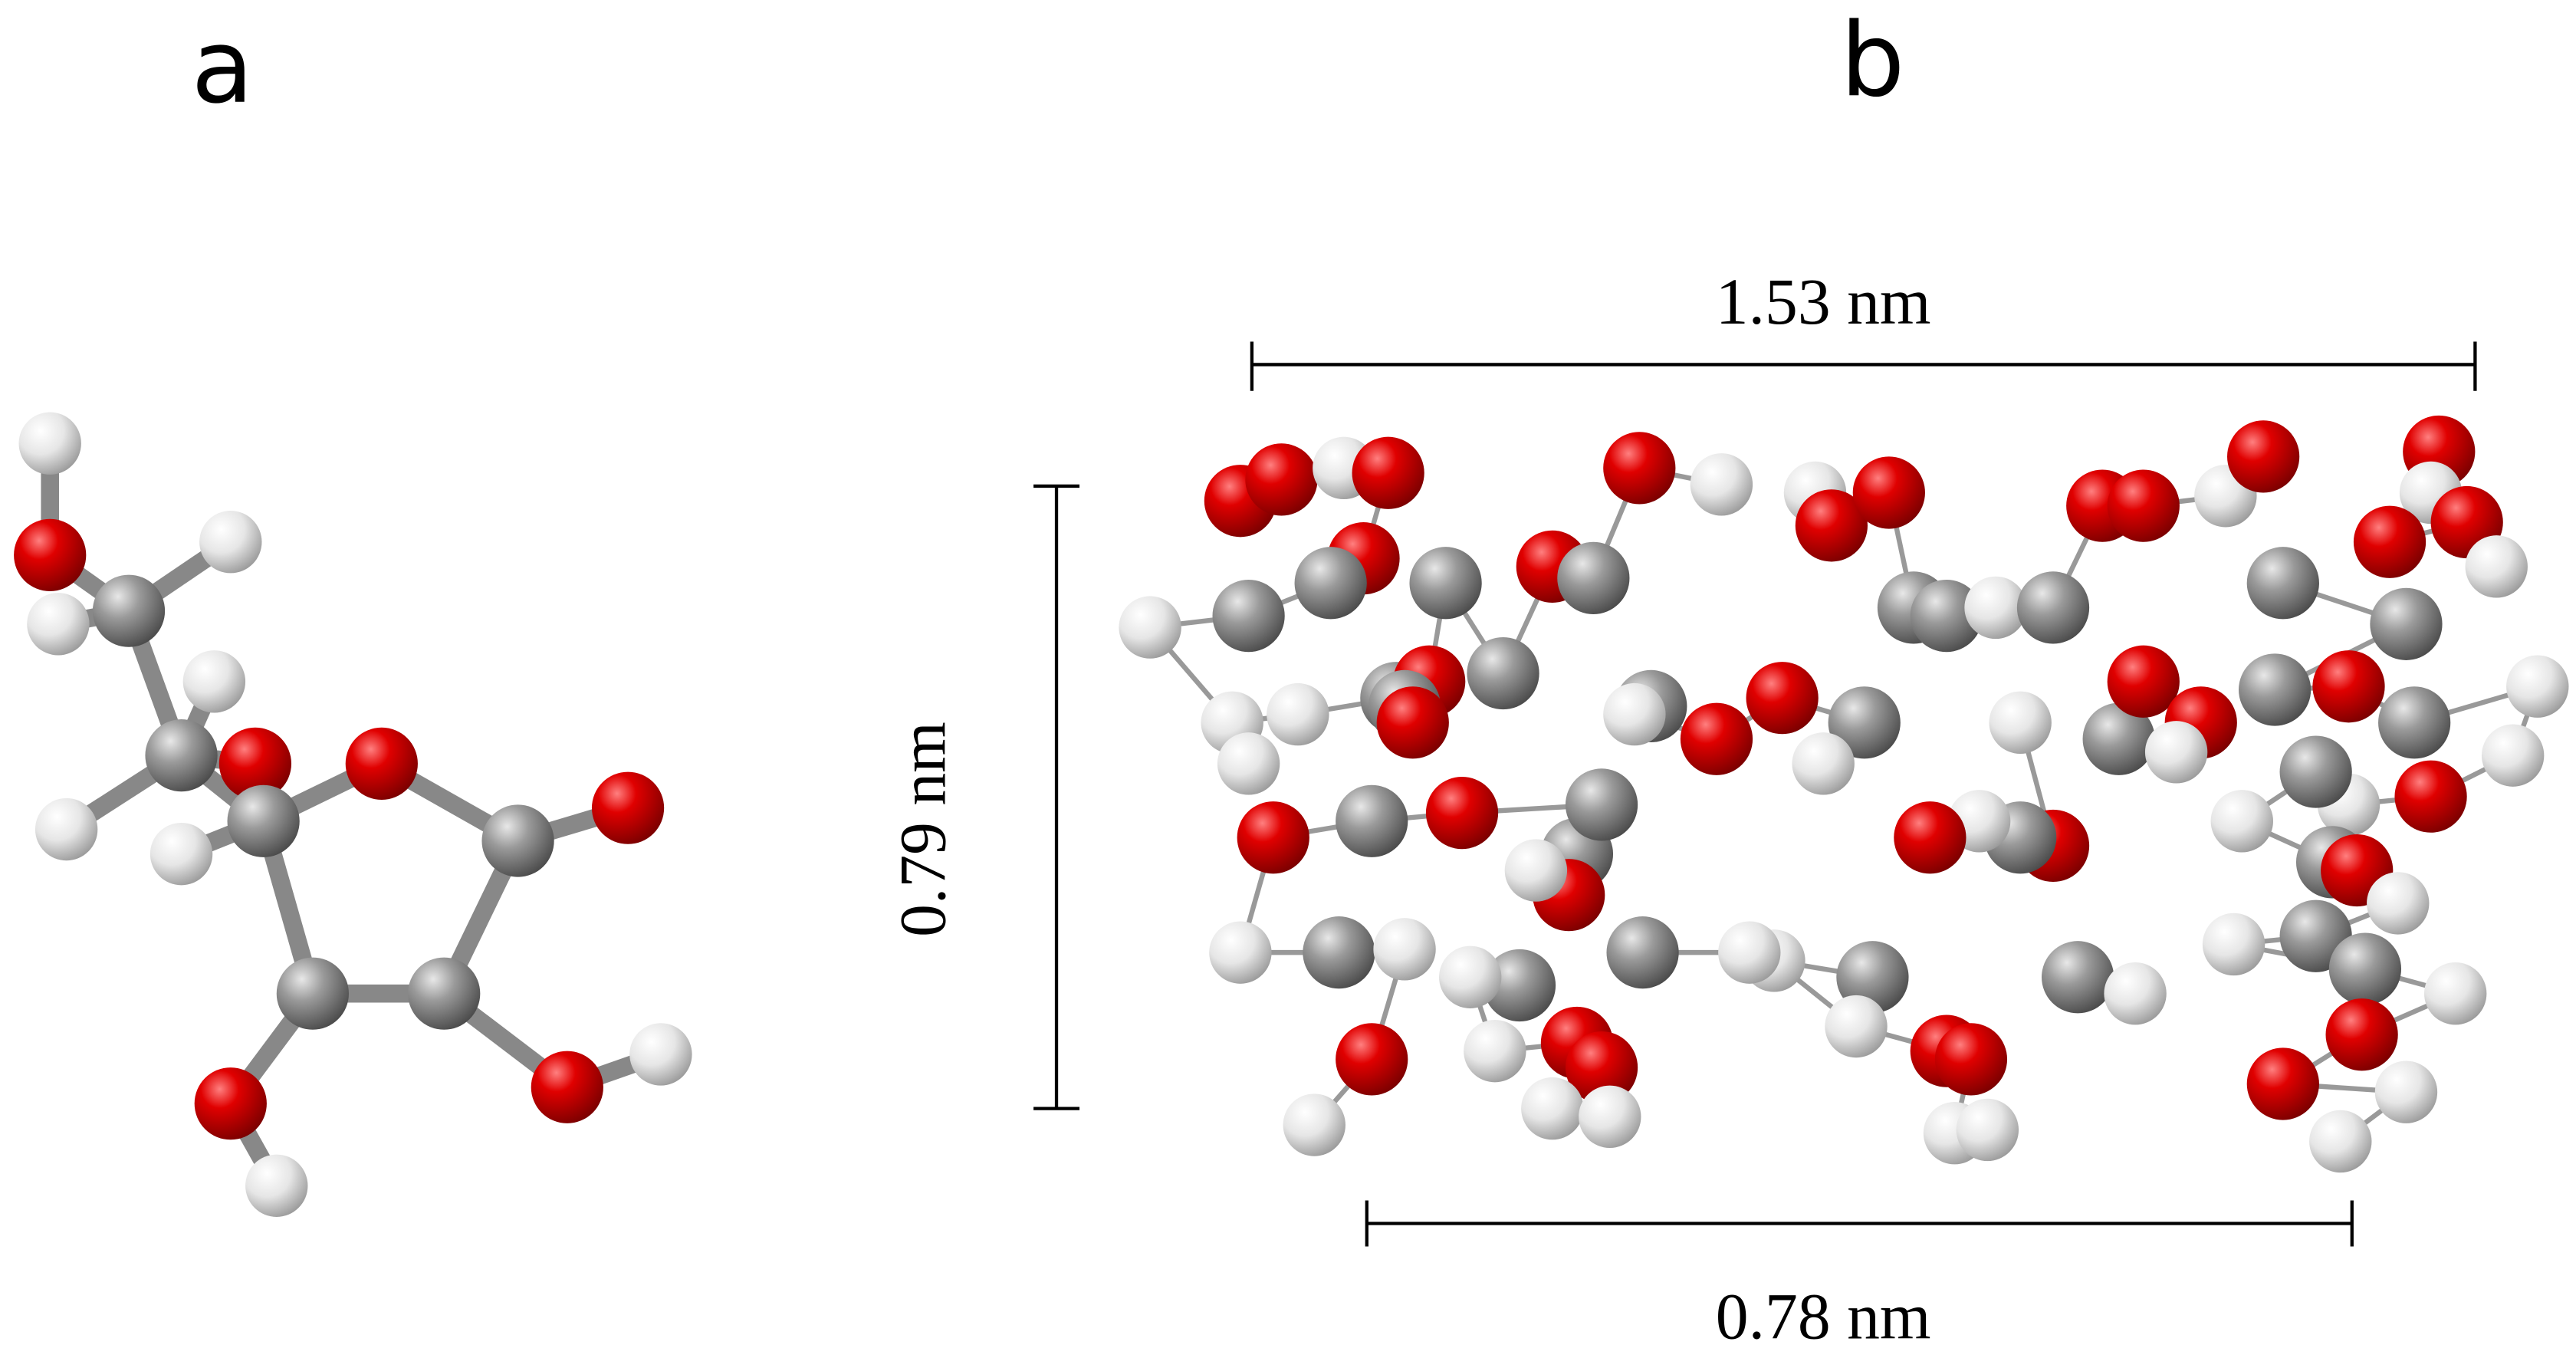 This screenshot has width=2576, height=1345. What do you see at coordinates (1859, 1272) in the screenshot?
I see `dimension-bottom: 0.78 nm` at bounding box center [1859, 1272].